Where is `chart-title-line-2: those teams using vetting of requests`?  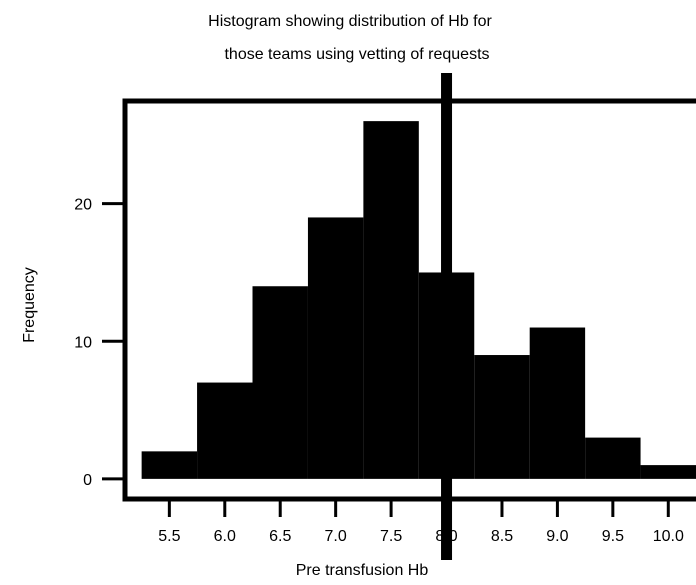 chart-title-line-2: those teams using vetting of requests is located at coordinates (356, 54).